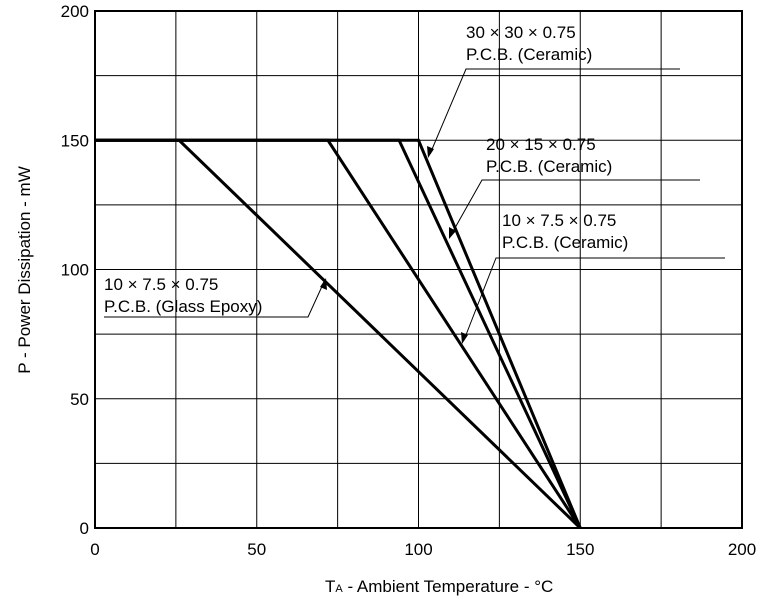 The height and width of the screenshot is (602, 765). I want to click on annotation-10x7-5-ceramic-line1: 10 × 7.5 × 0.75, so click(559, 220).